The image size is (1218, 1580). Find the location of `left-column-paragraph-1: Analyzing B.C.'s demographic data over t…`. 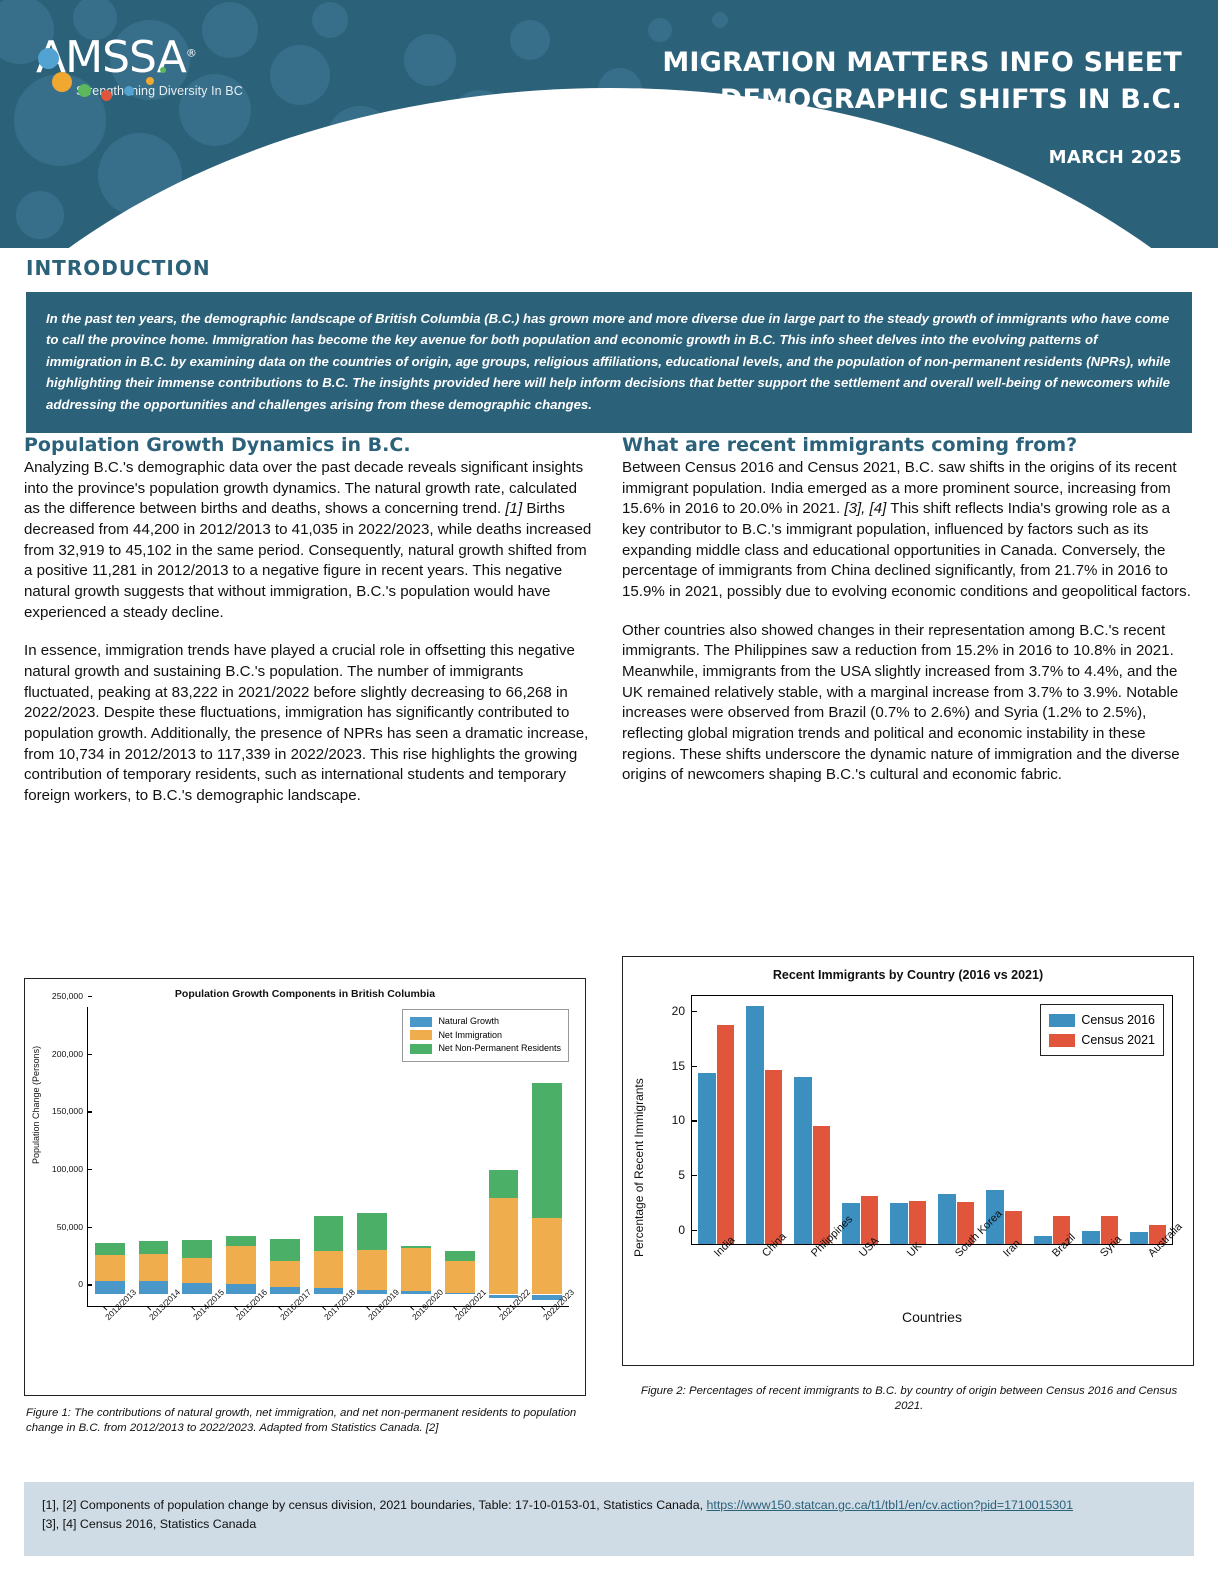

left-column-paragraph-1: Analyzing B.C.'s demographic data over t… is located at coordinates (310, 540).